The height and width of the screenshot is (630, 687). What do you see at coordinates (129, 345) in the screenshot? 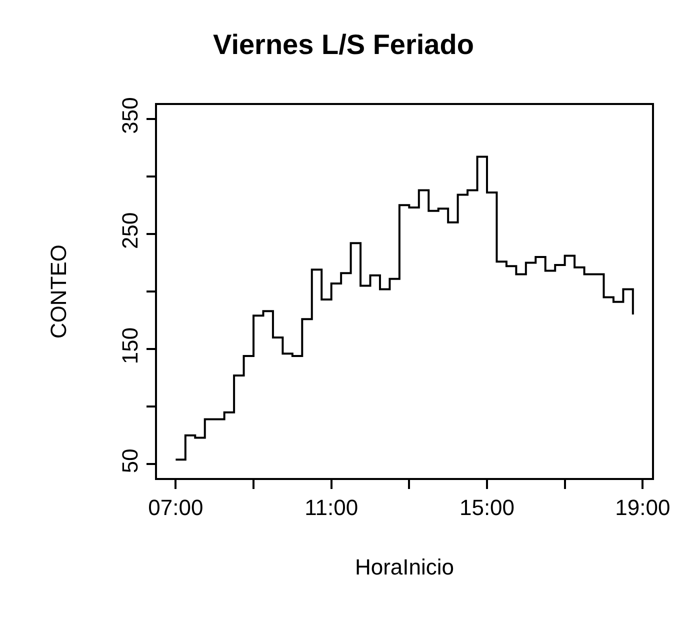
I see `y-tick-label: 150` at bounding box center [129, 345].